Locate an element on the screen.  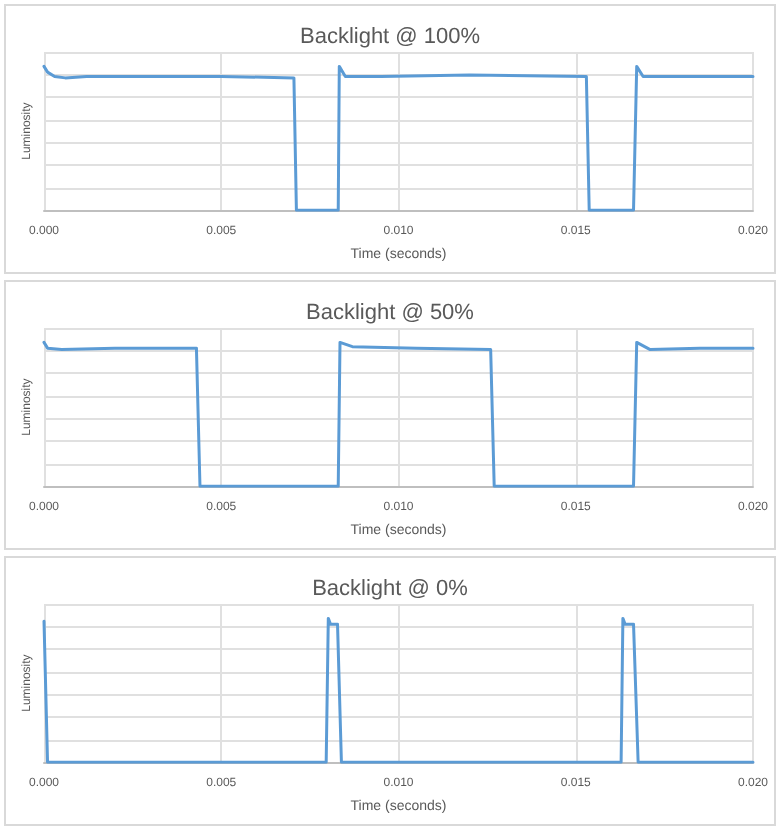
chart-title: Backlight @ 0% is located at coordinates (390, 589).